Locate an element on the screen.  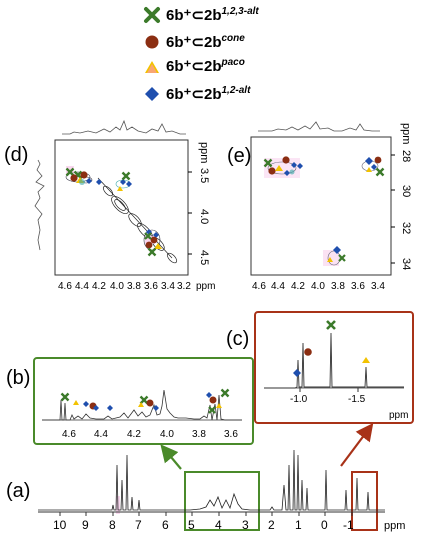
legend-super-1: cone is located at coordinates (234, 38).